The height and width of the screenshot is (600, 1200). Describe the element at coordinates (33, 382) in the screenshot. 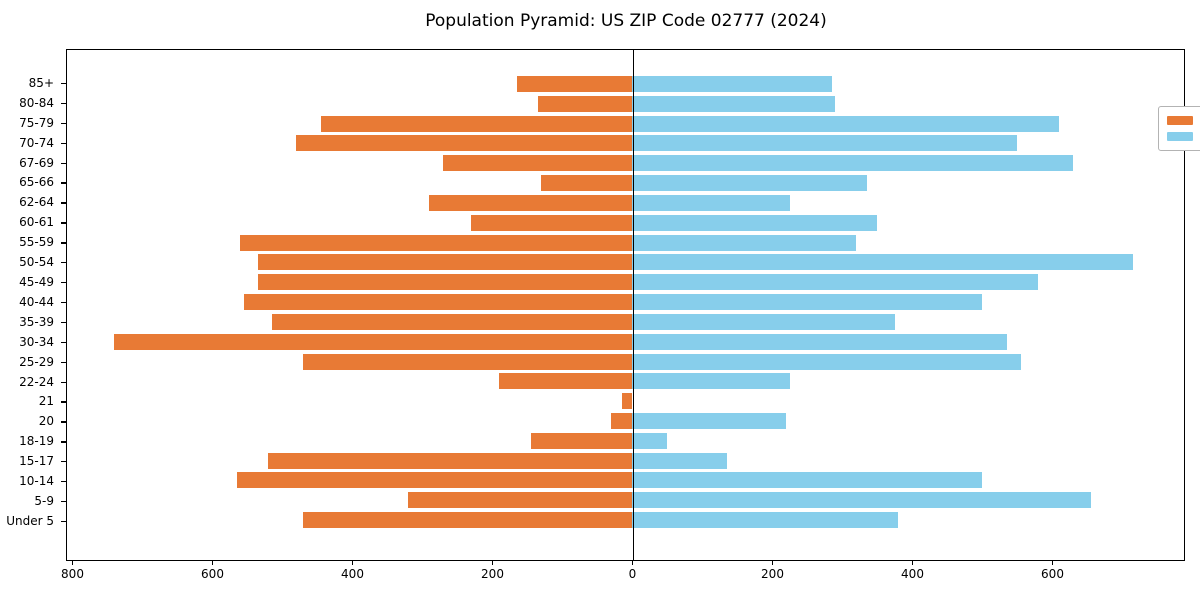

I see `y-axis-label: 22-24` at that location.